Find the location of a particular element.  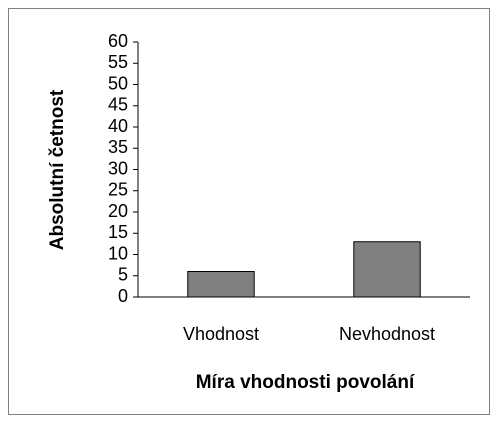

y-tick-label: 55 is located at coordinates (118, 62).